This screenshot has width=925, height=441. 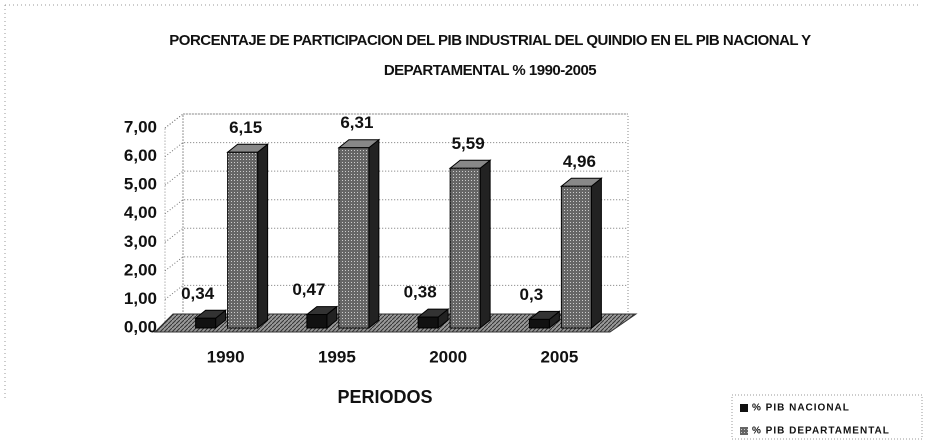 What do you see at coordinates (579, 161) in the screenshot?
I see `value-label: 4,96` at bounding box center [579, 161].